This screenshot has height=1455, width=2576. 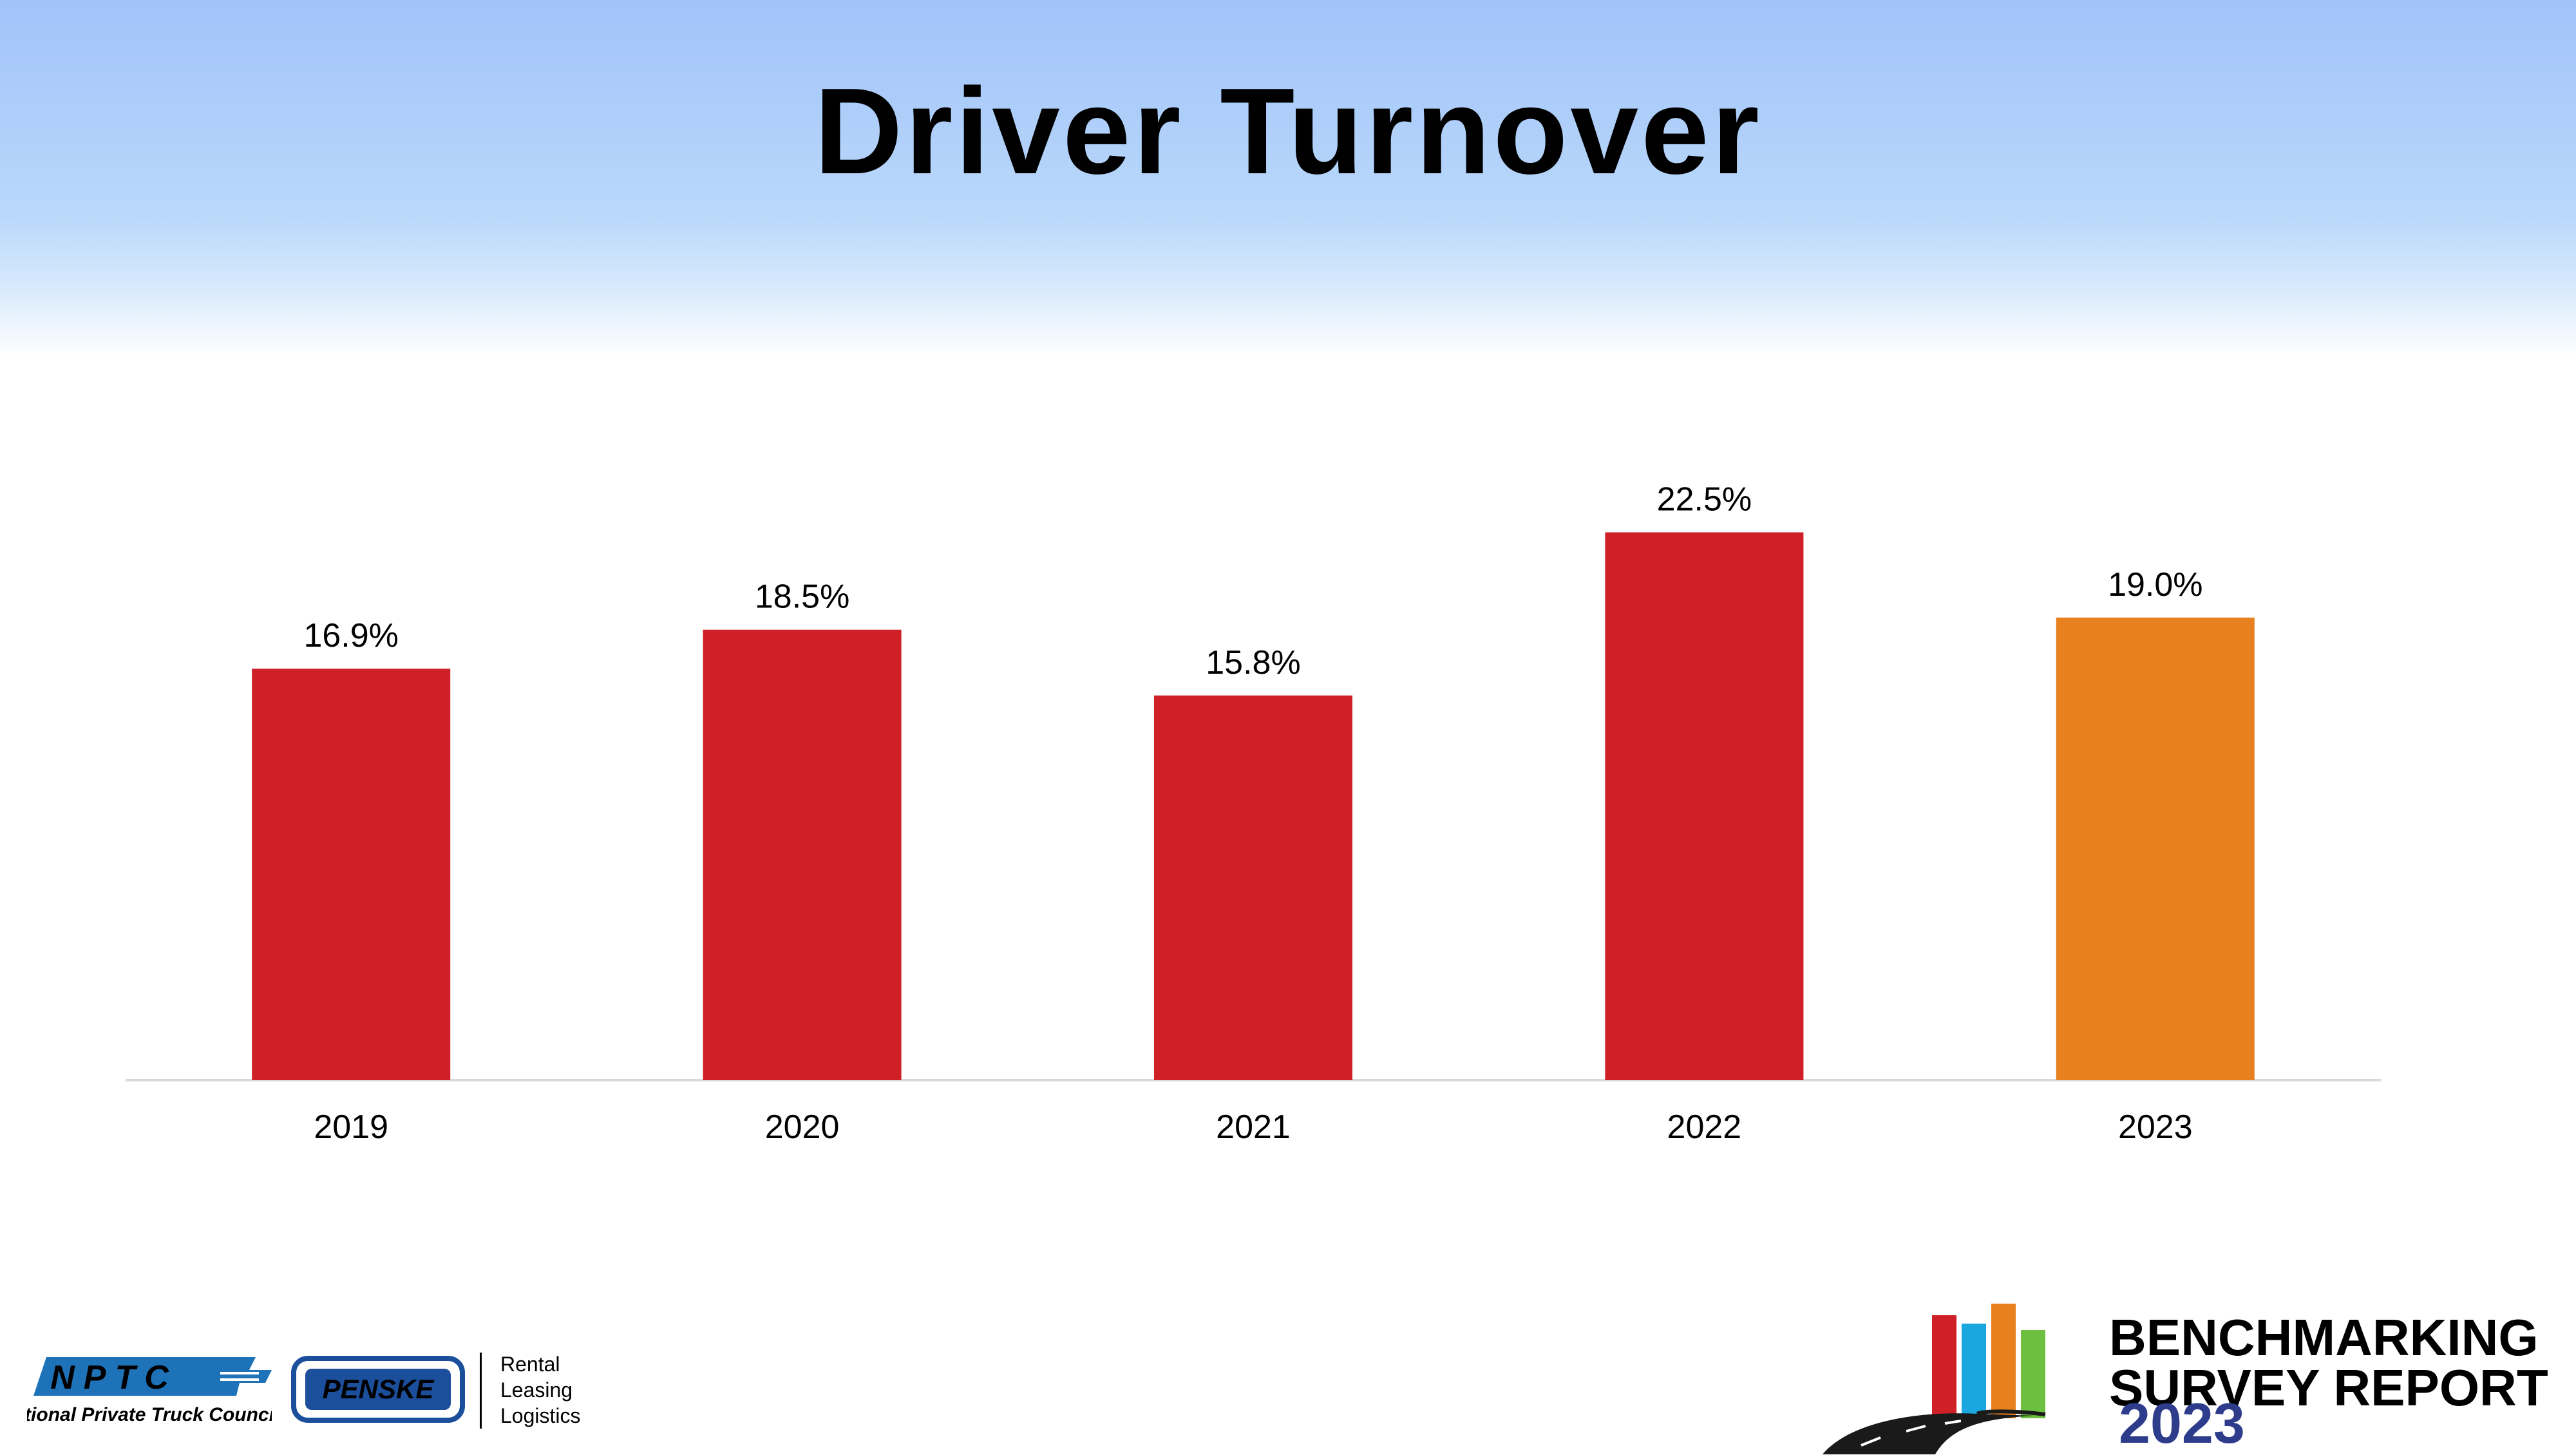 I want to click on data-label-2021: 15.8%, so click(x=1253, y=662).